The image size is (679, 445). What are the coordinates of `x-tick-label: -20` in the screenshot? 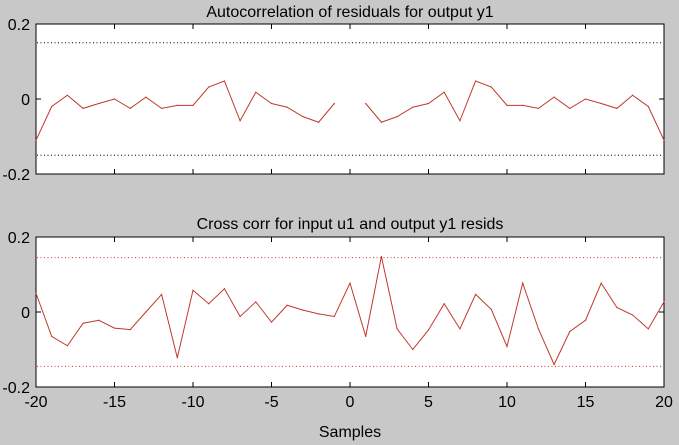 It's located at (35, 402).